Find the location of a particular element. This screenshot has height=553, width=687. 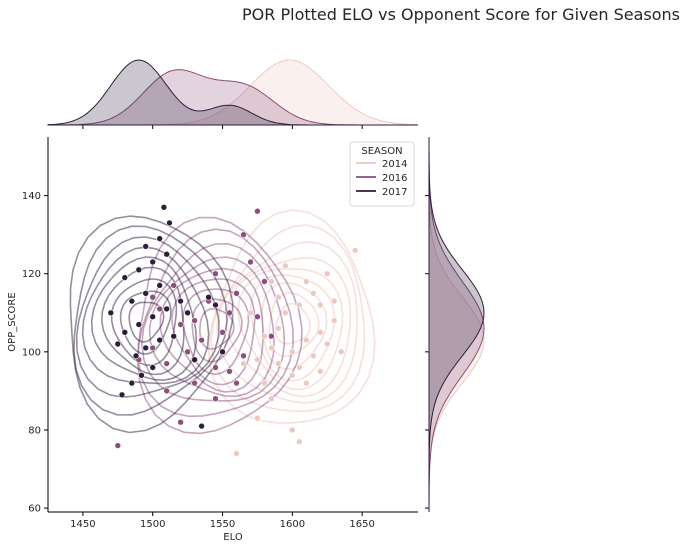

legend-frame is located at coordinates (382, 174).